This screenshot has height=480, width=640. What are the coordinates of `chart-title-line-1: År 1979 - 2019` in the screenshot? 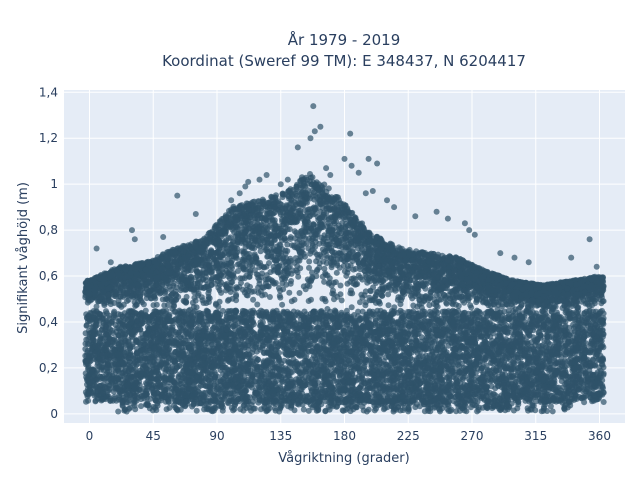 It's located at (344, 39).